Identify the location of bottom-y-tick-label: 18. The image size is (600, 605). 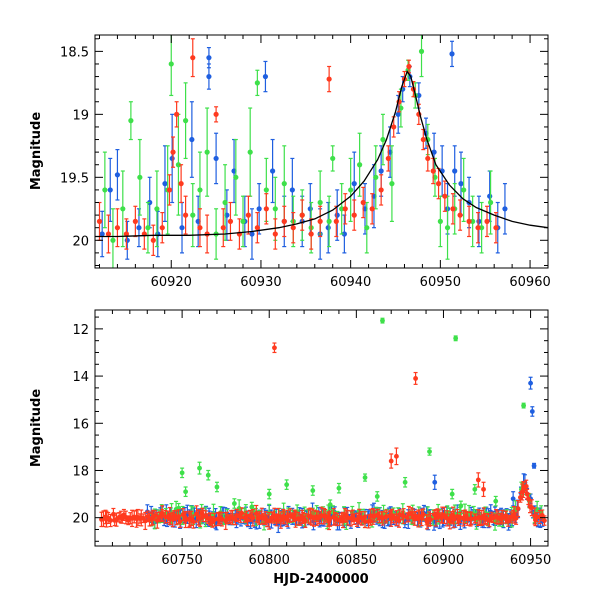
(80, 471).